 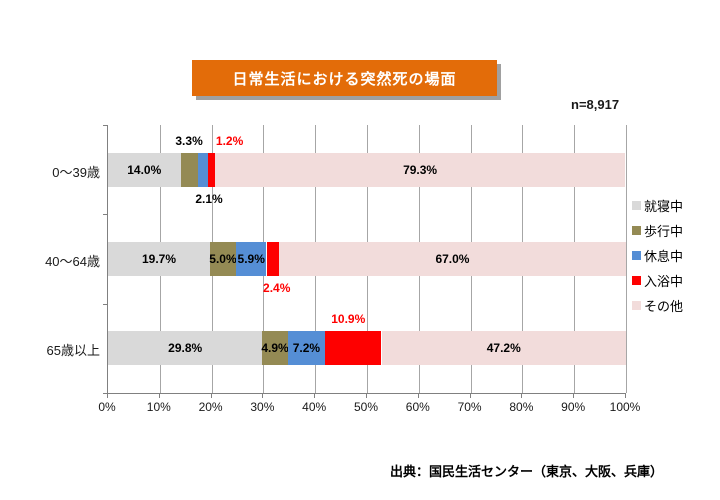 What do you see at coordinates (417, 407) in the screenshot?
I see `x-axis-tick-label: 60%` at bounding box center [417, 407].